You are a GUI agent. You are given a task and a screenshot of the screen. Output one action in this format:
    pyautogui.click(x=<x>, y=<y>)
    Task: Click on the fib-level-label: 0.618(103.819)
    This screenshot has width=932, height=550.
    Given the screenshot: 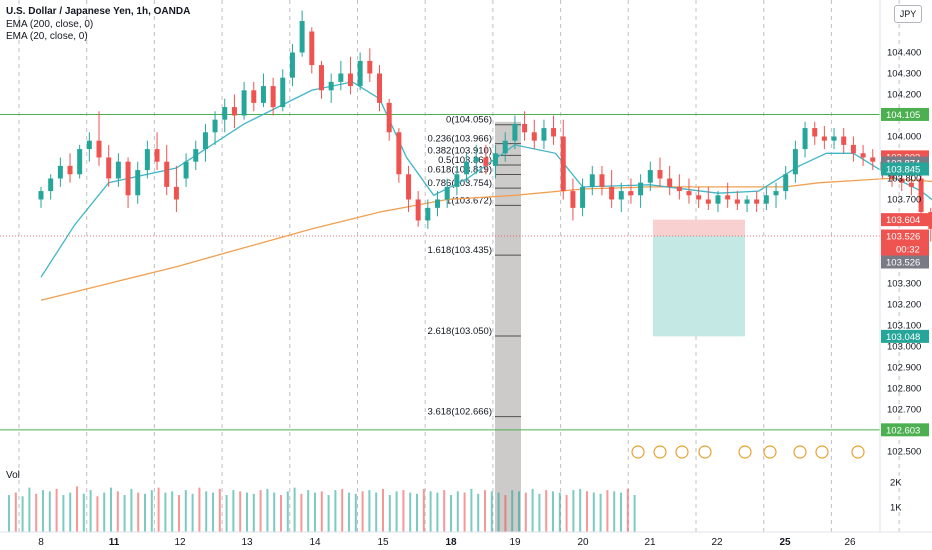 What is the action you would take?
    pyautogui.click(x=460, y=169)
    